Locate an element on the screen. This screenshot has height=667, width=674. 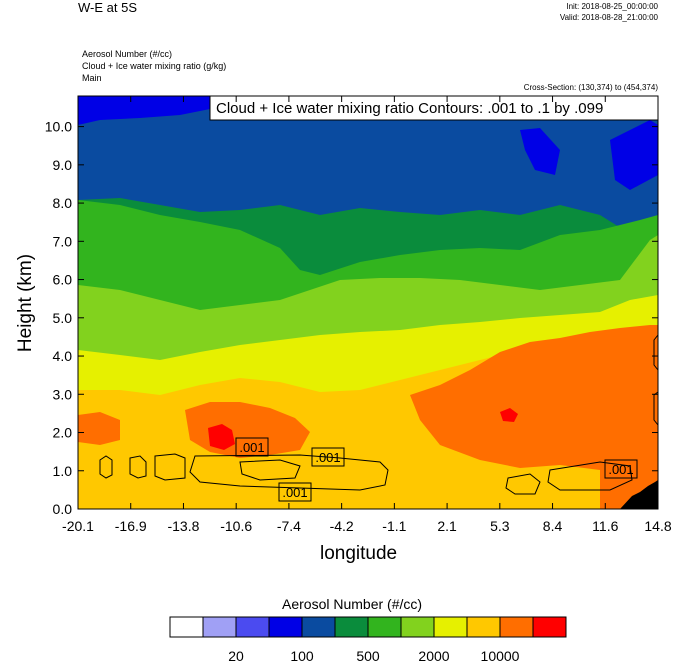
terrain is located at coordinates (639, 494).